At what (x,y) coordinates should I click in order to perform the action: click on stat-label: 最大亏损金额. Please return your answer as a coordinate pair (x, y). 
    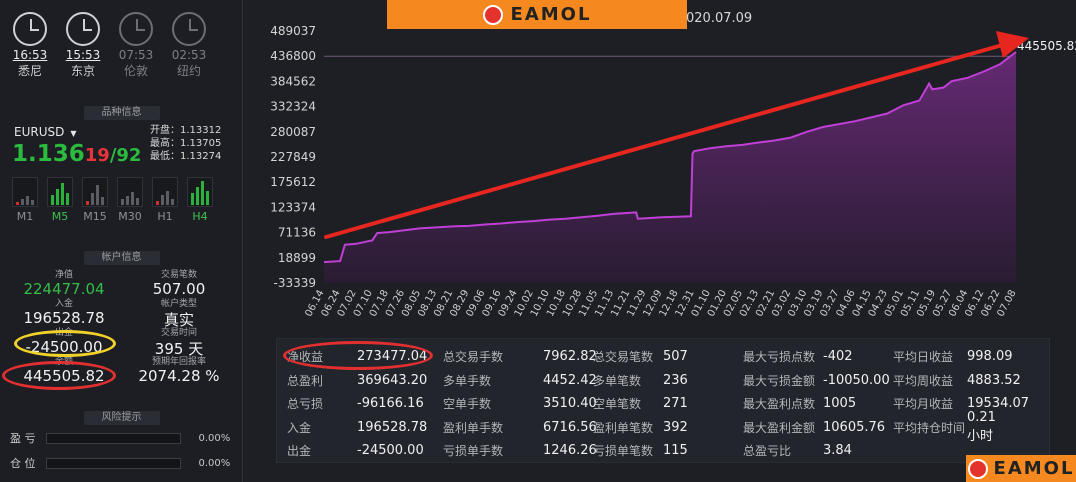
    Looking at the image, I should click on (779, 380).